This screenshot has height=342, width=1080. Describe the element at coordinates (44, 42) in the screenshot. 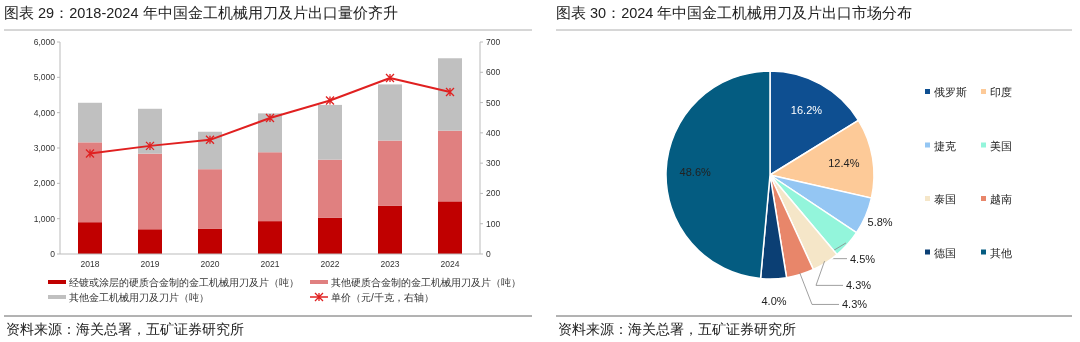

I see `y-tick-label: 6,000` at that location.